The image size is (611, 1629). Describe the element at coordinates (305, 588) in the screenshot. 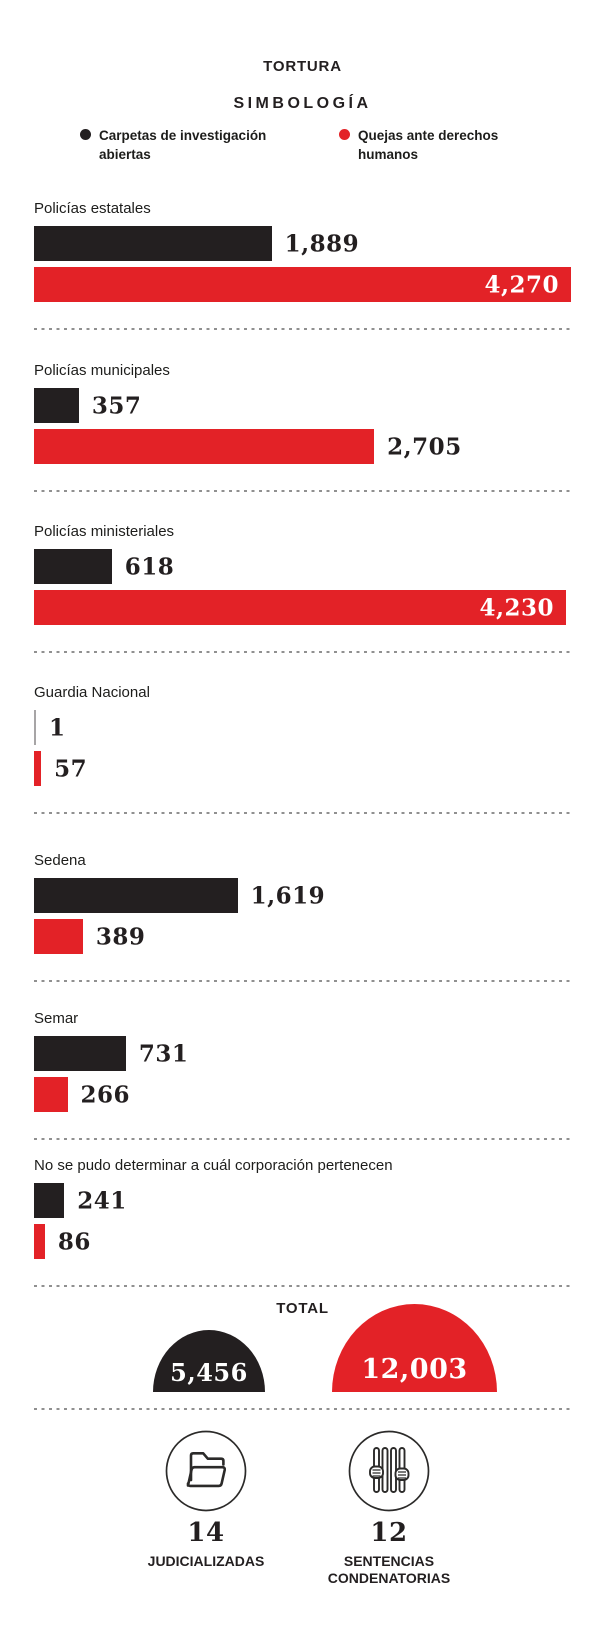

I see `bar-group: Policías ministeriales 618 4,230` at that location.